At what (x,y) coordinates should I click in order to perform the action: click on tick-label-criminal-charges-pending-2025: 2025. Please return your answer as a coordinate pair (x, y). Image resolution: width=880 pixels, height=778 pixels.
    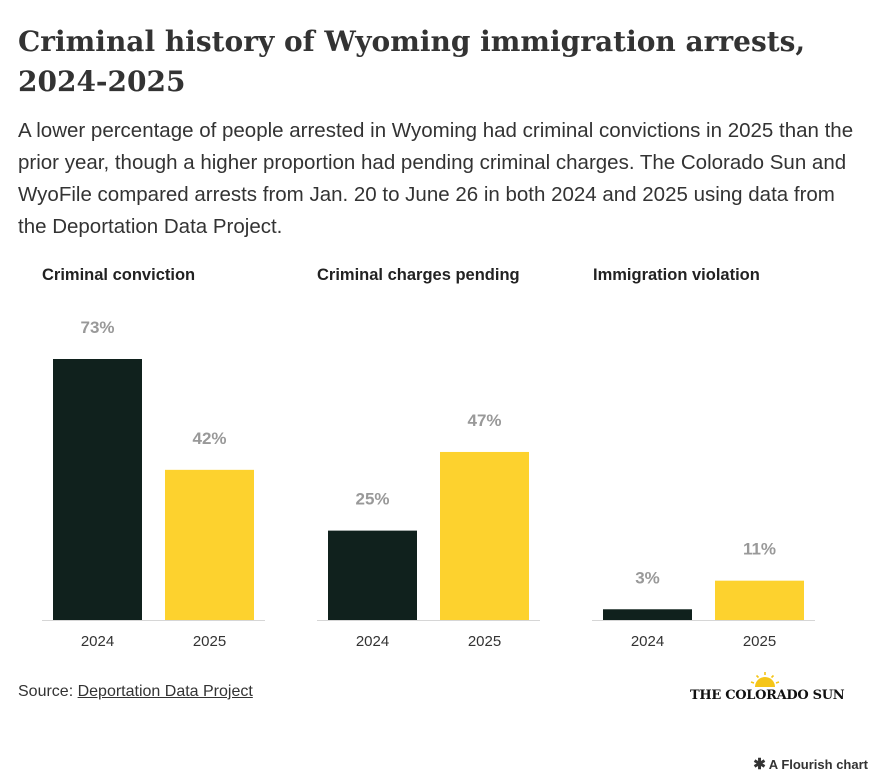
    Looking at the image, I should click on (484, 641).